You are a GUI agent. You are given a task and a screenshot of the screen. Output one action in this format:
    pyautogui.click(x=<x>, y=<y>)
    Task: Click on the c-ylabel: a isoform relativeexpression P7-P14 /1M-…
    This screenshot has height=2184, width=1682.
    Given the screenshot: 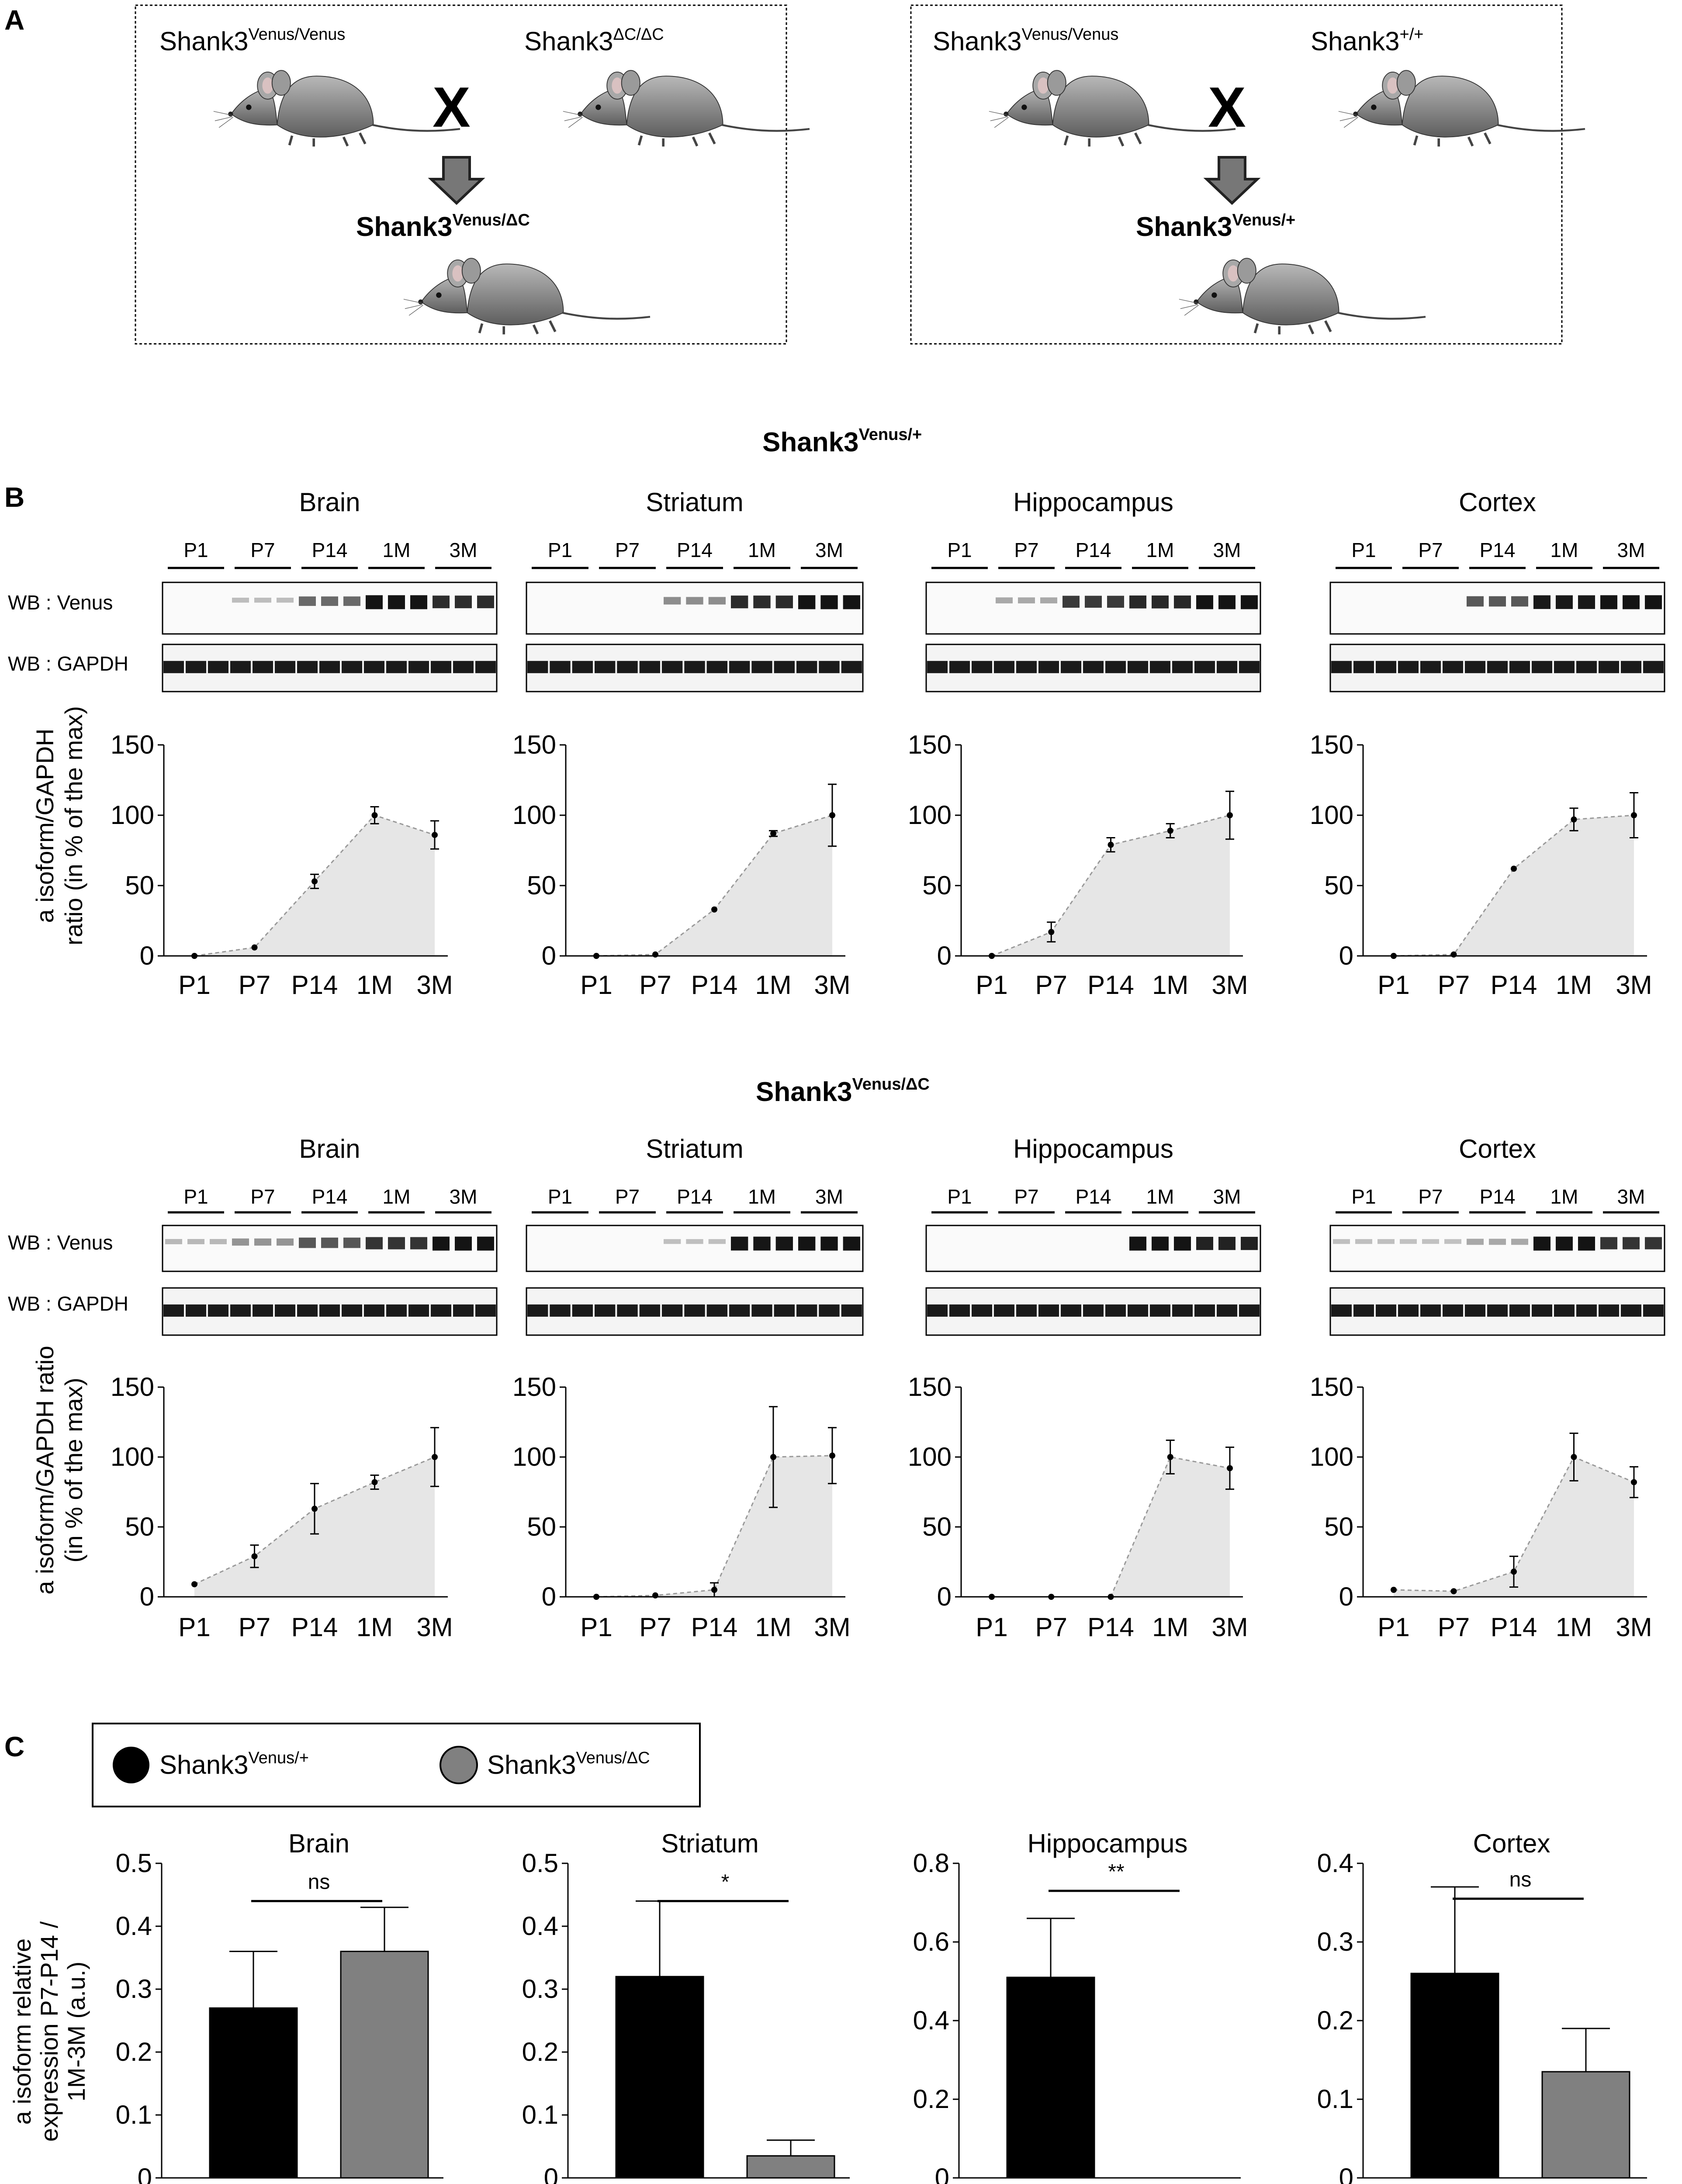 What is the action you would take?
    pyautogui.click(x=49, y=2031)
    